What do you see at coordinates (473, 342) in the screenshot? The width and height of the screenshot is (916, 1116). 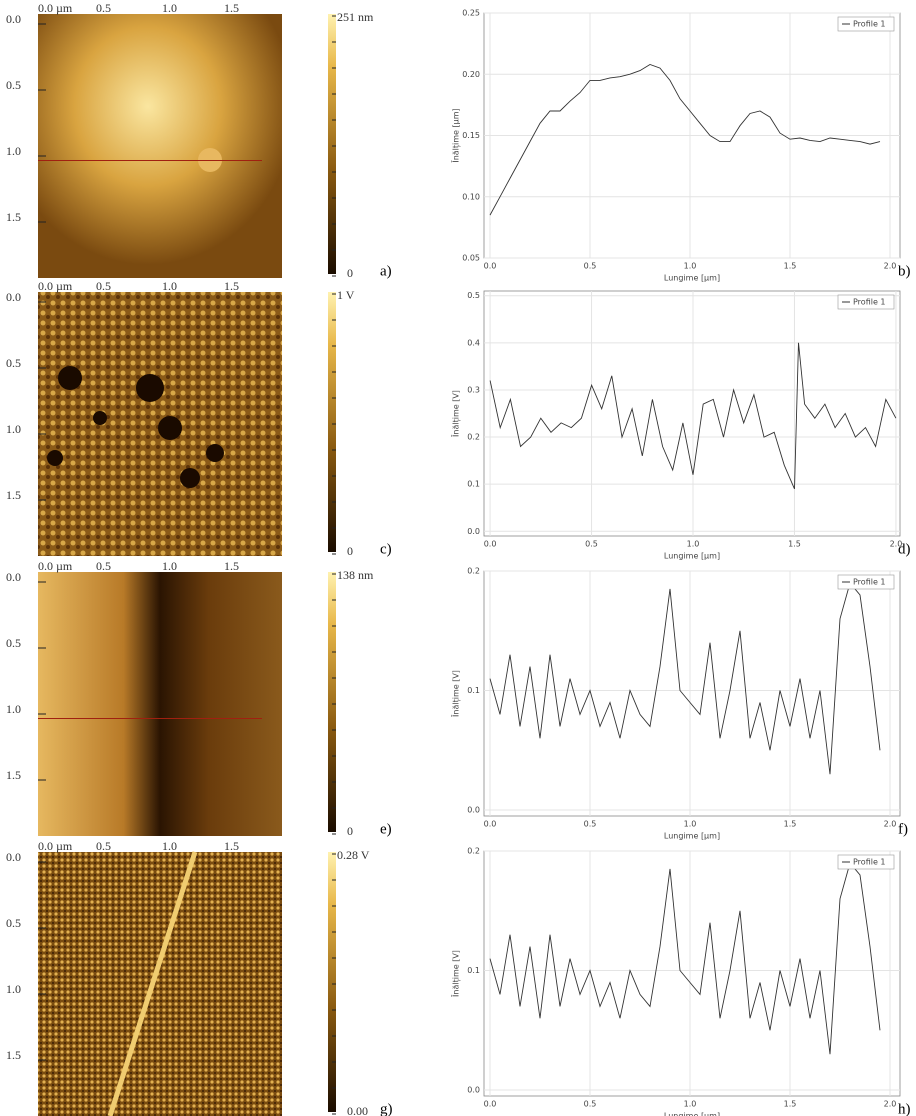 I see `y-tick-label: 0.4` at bounding box center [473, 342].